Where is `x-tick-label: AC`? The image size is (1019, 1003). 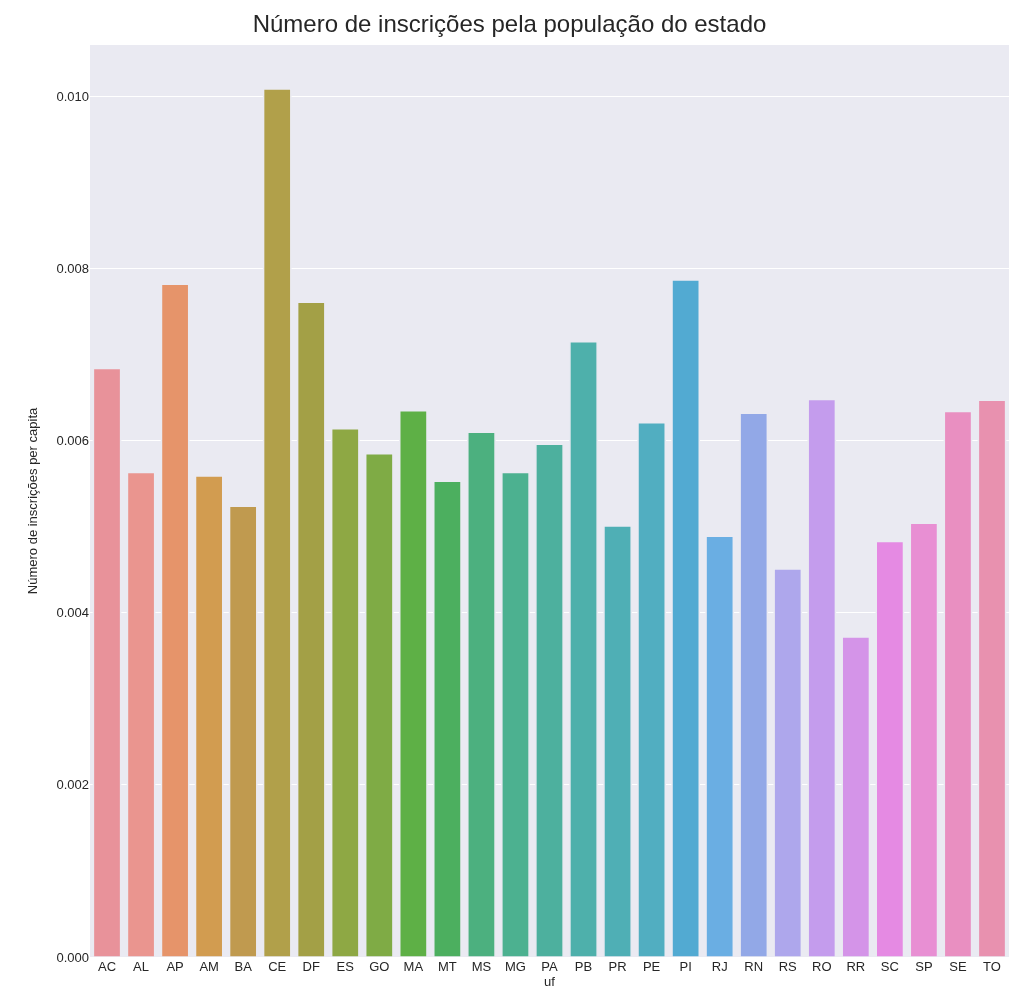
x-tick-label: AC is located at coordinates (107, 966).